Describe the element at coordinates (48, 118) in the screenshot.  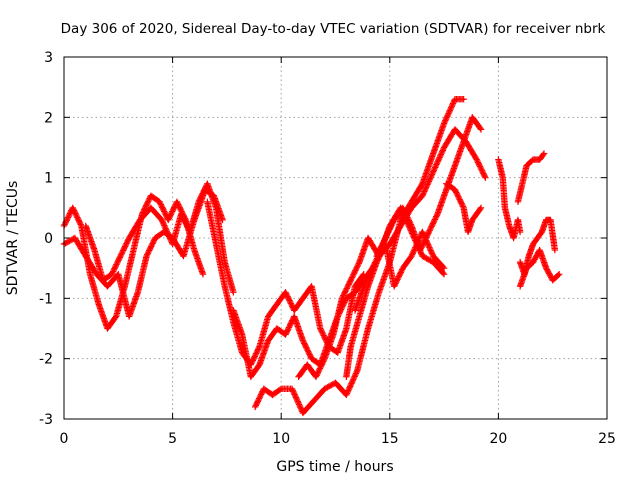
I see `y-tick-label: 2` at that location.